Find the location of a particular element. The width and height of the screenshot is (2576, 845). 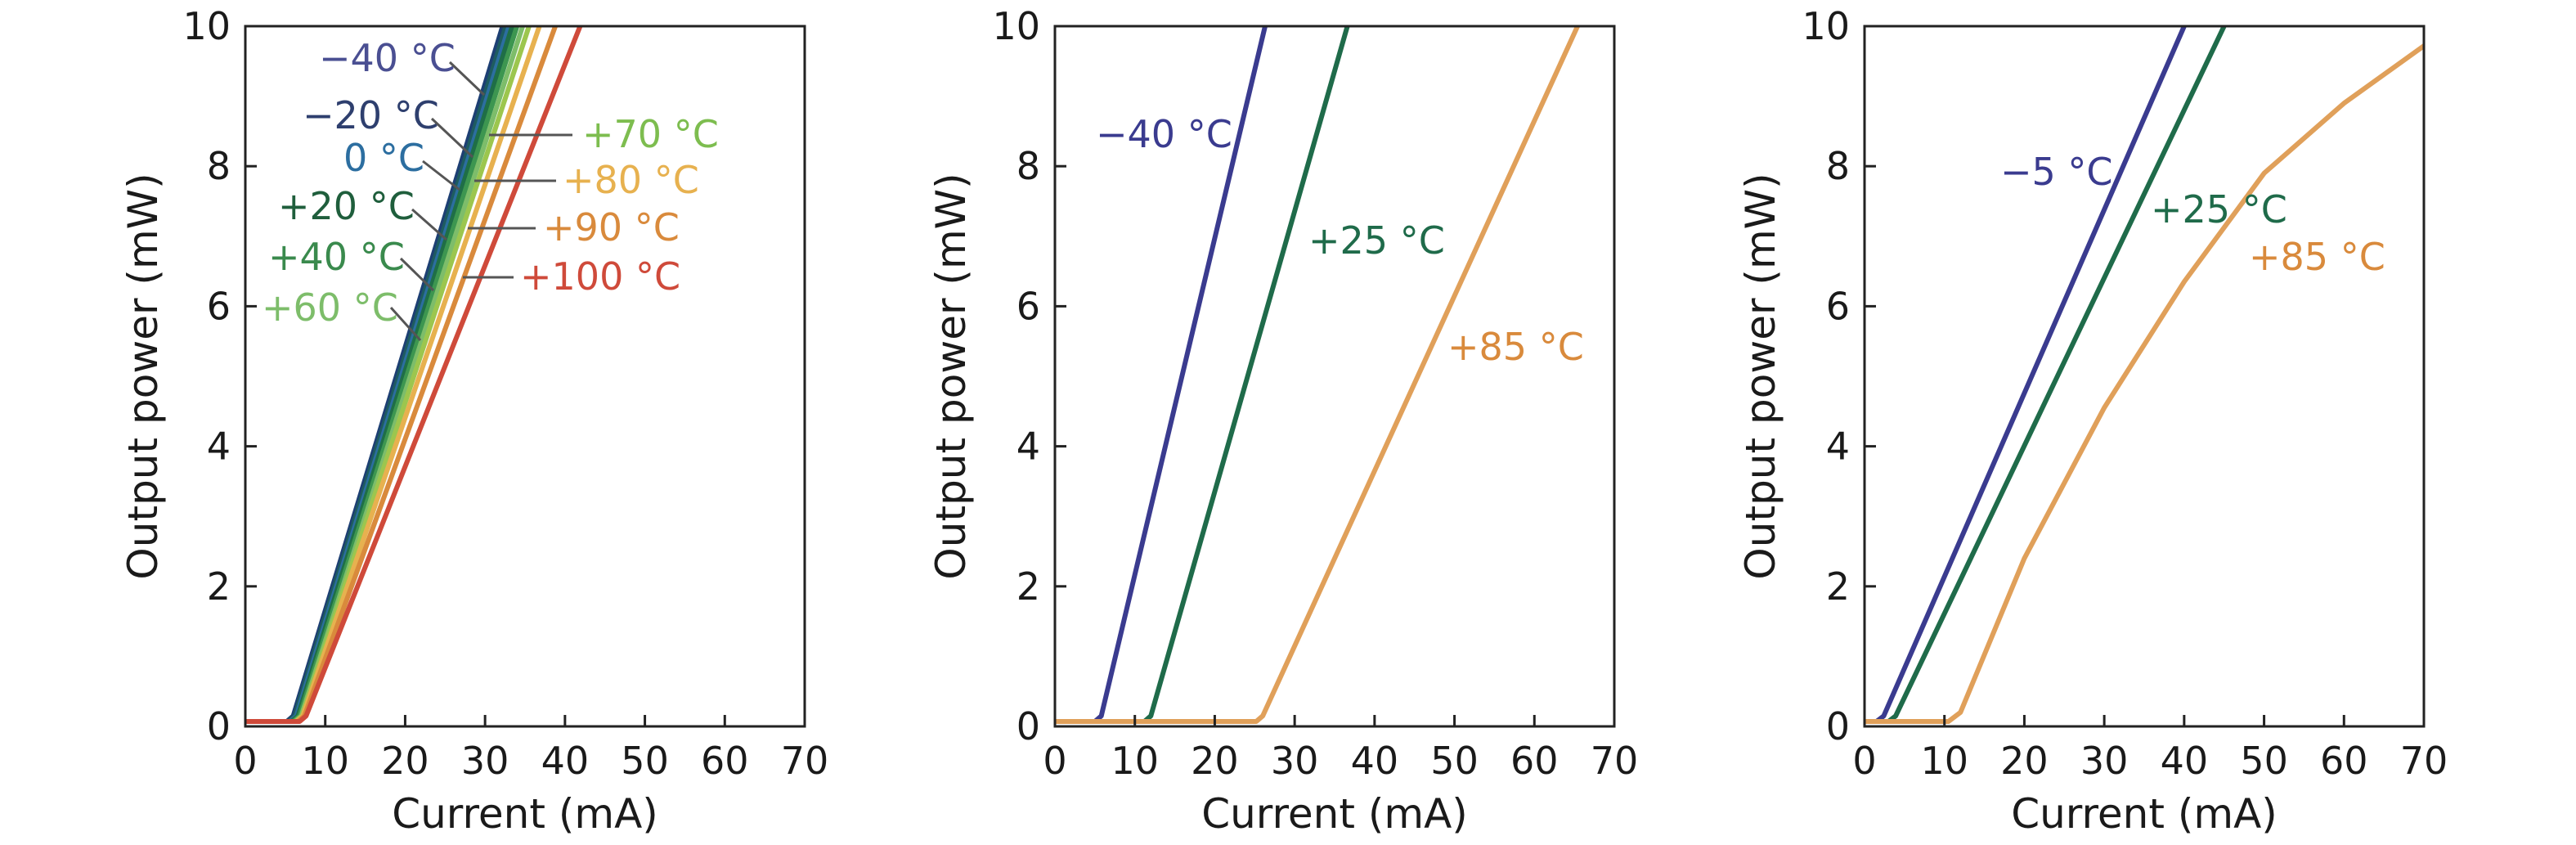

panel-1-curves is located at coordinates (414, 375).